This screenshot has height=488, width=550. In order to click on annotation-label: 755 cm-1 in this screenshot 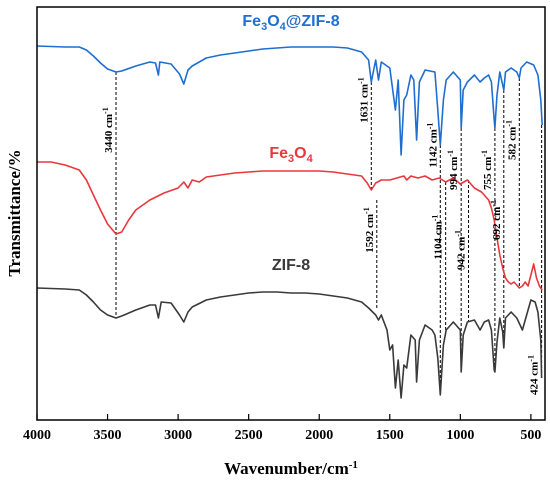, I will do `click(487, 170)`.